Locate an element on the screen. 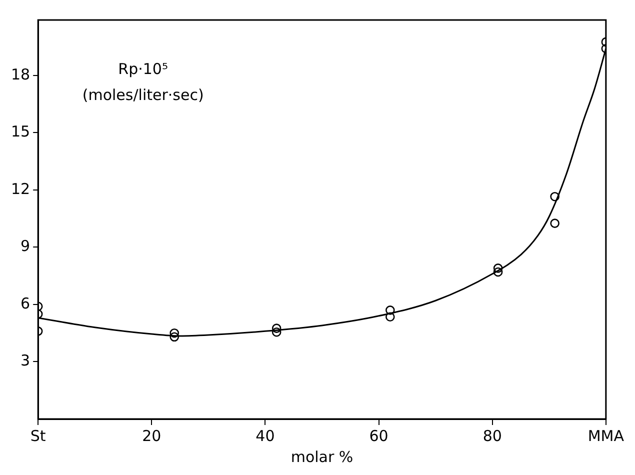 This screenshot has width=635, height=475. x-tick-label: St is located at coordinates (38, 435).